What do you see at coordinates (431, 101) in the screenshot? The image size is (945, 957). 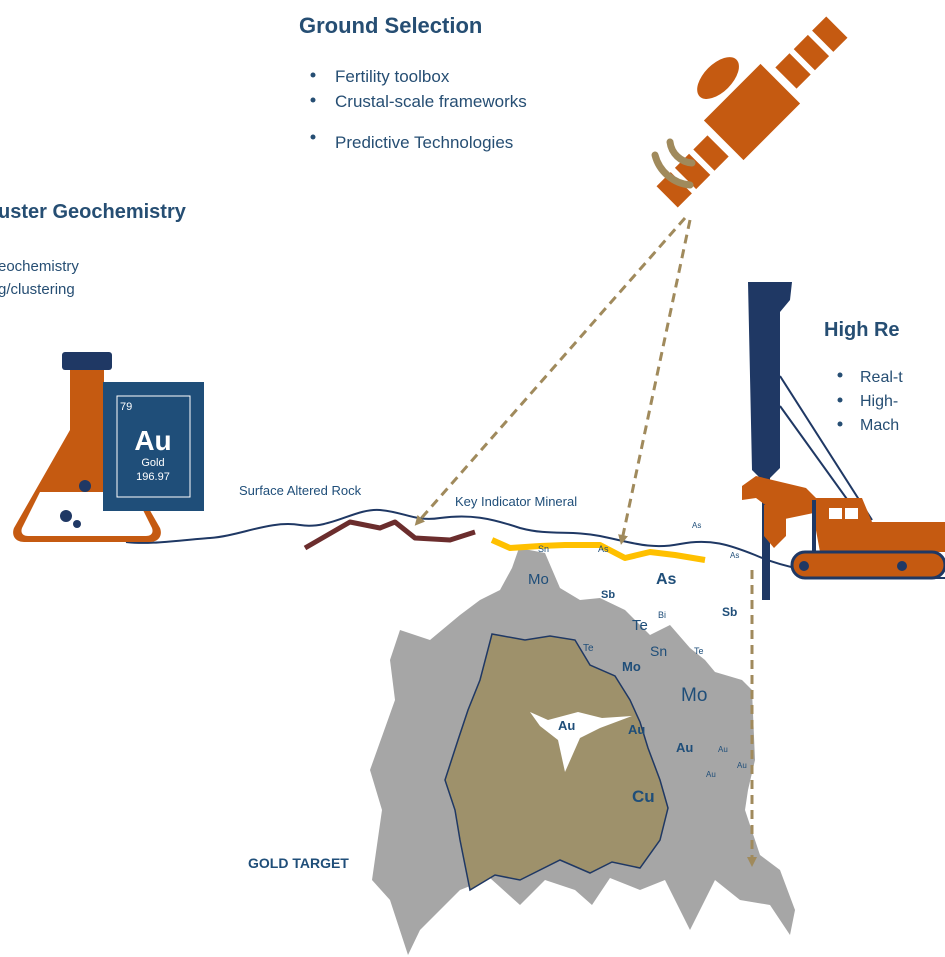 I see `ground-selection-item-2: Crustal-scale frameworks` at bounding box center [431, 101].